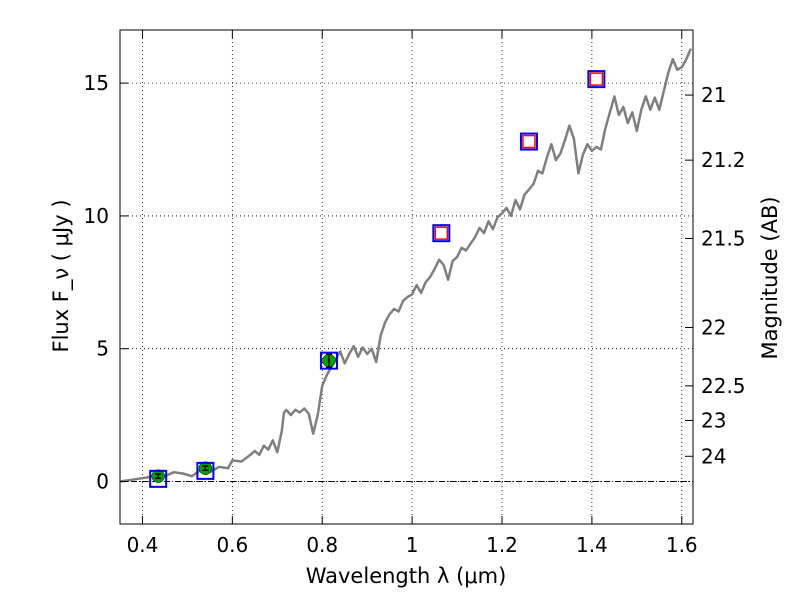  Describe the element at coordinates (232, 545) in the screenshot. I see `x-tick-label: 0.6` at that location.